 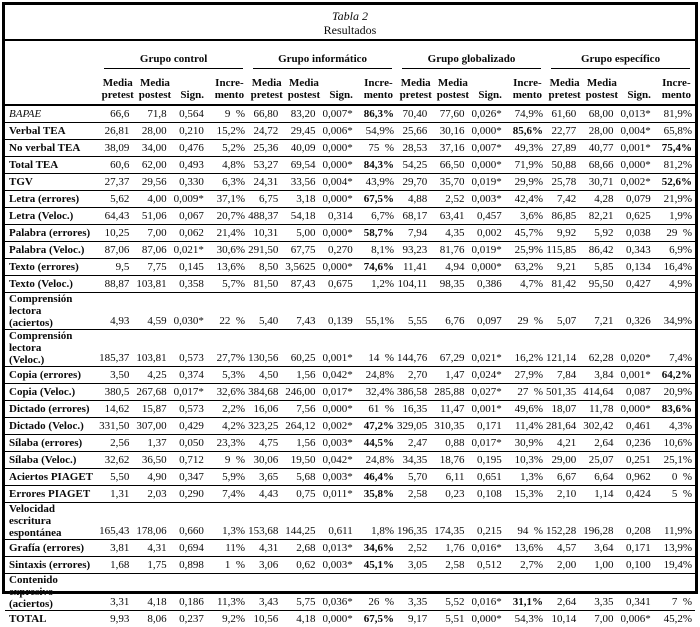 What do you see at coordinates (266, 113) in the screenshot?
I see `data-cell: 66,80` at bounding box center [266, 113].